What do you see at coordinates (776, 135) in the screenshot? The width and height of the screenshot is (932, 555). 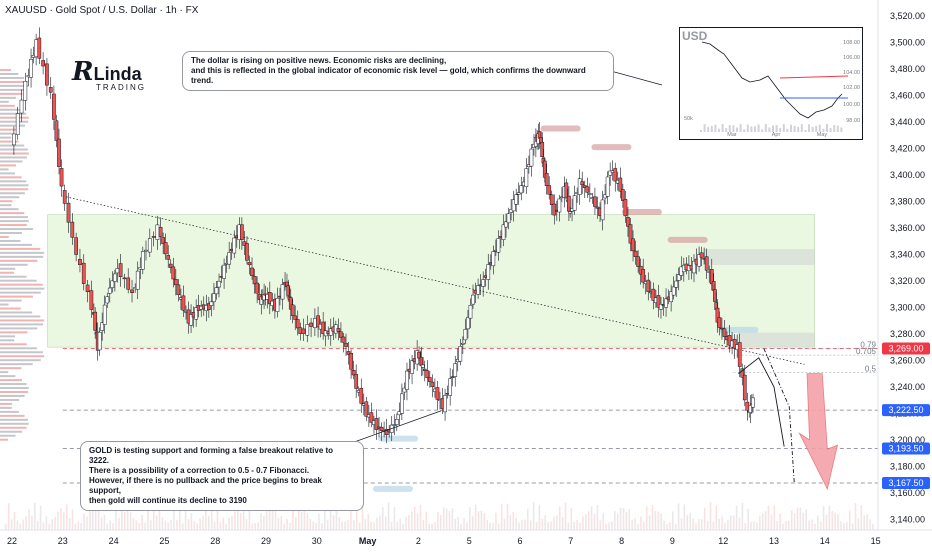 I see `inset-x-tick: Apr` at bounding box center [776, 135].